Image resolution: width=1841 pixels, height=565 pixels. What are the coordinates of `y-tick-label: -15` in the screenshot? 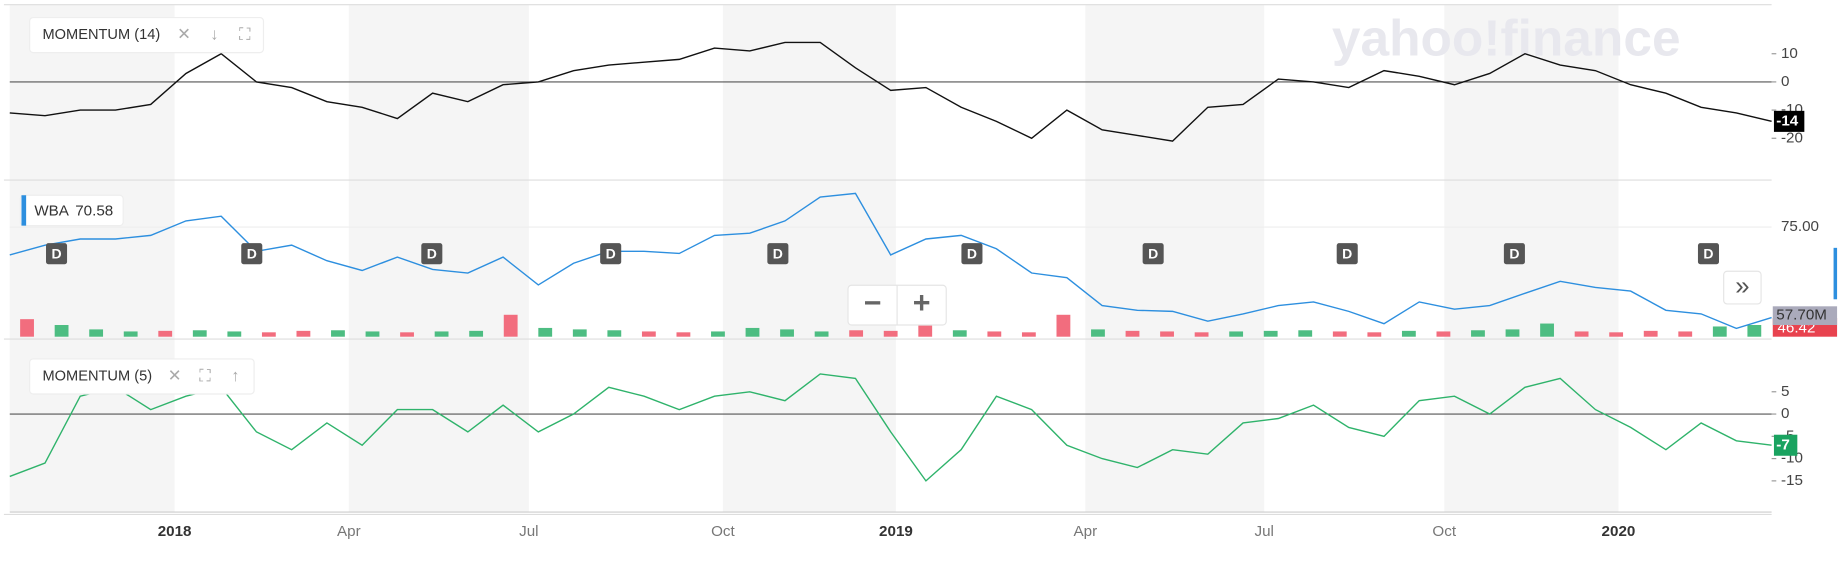 It's located at (1792, 480).